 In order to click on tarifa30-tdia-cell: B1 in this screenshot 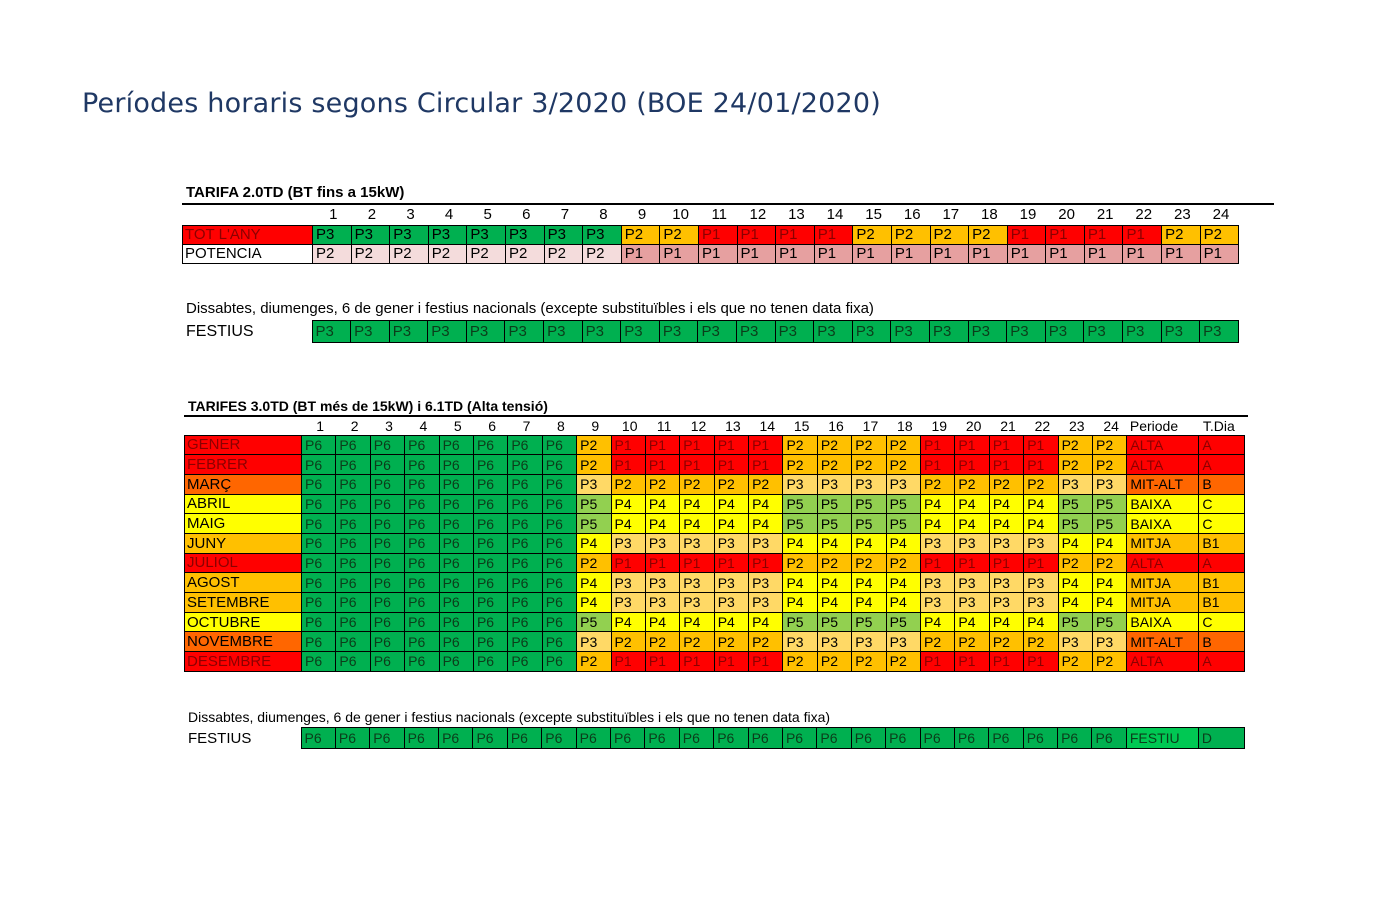, I will do `click(1222, 543)`.